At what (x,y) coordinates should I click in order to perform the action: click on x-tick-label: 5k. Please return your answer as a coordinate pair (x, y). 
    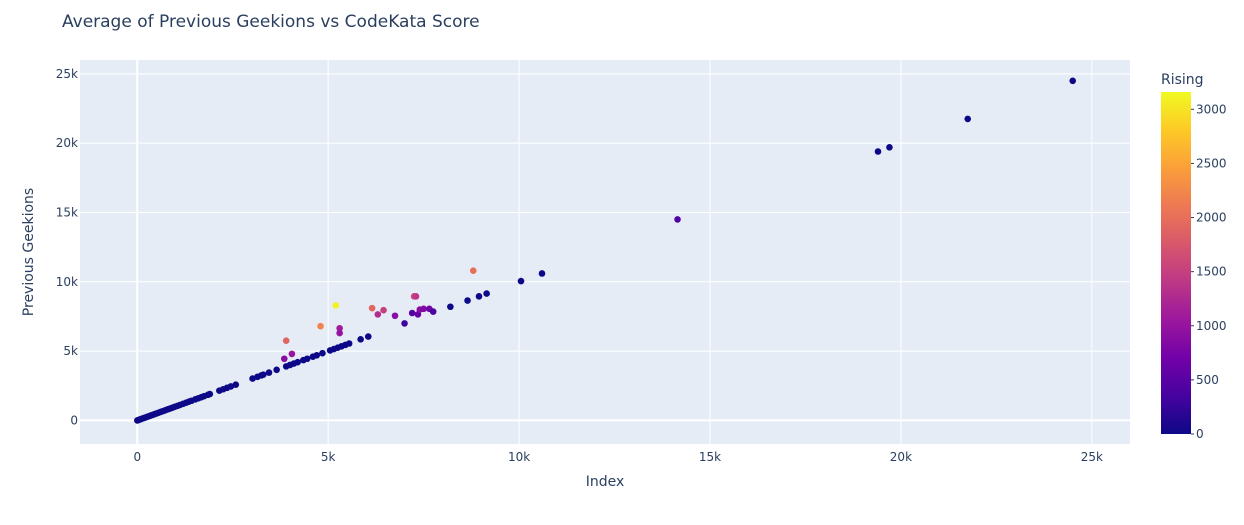
    Looking at the image, I should click on (328, 457).